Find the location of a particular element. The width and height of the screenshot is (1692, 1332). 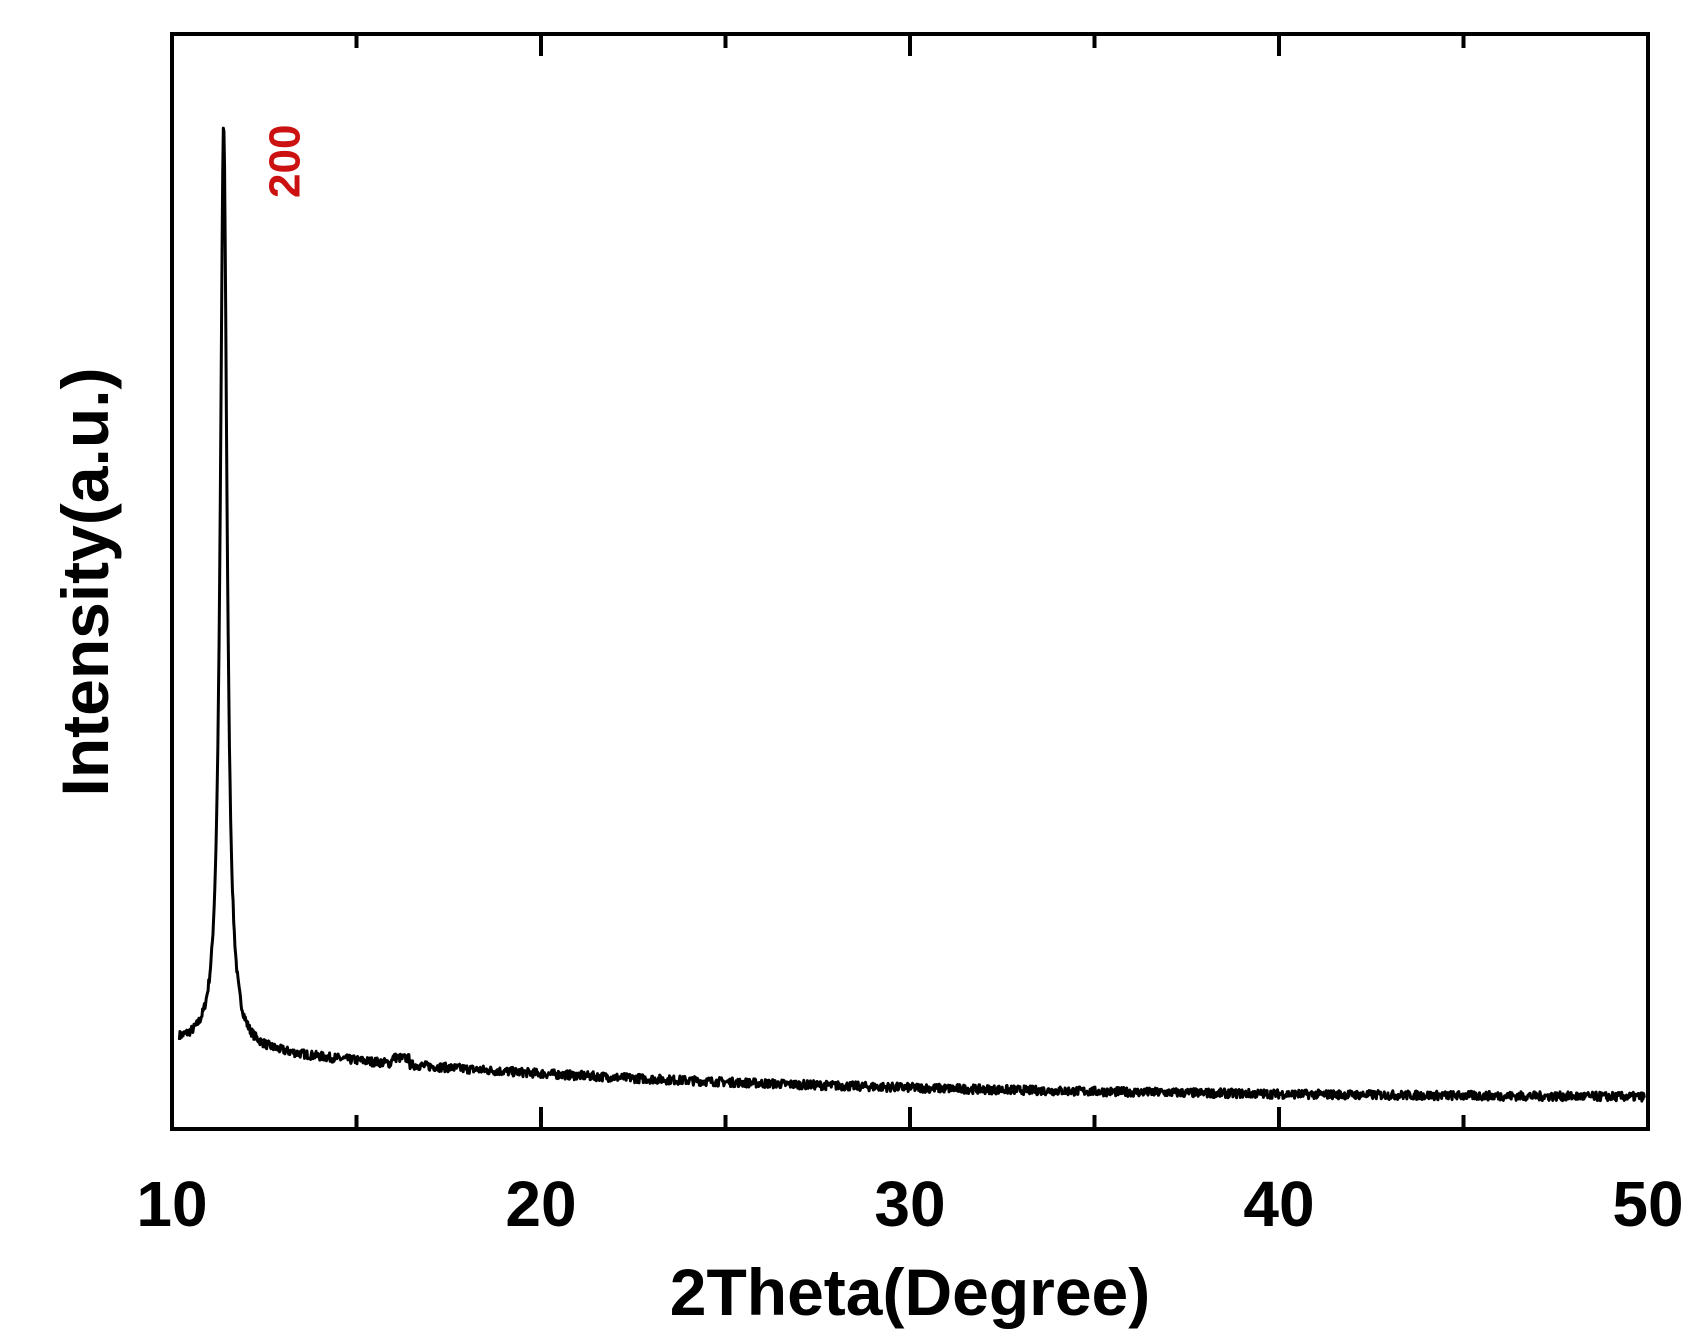

x-axis-title: 2Theta(Degree) is located at coordinates (910, 1292).